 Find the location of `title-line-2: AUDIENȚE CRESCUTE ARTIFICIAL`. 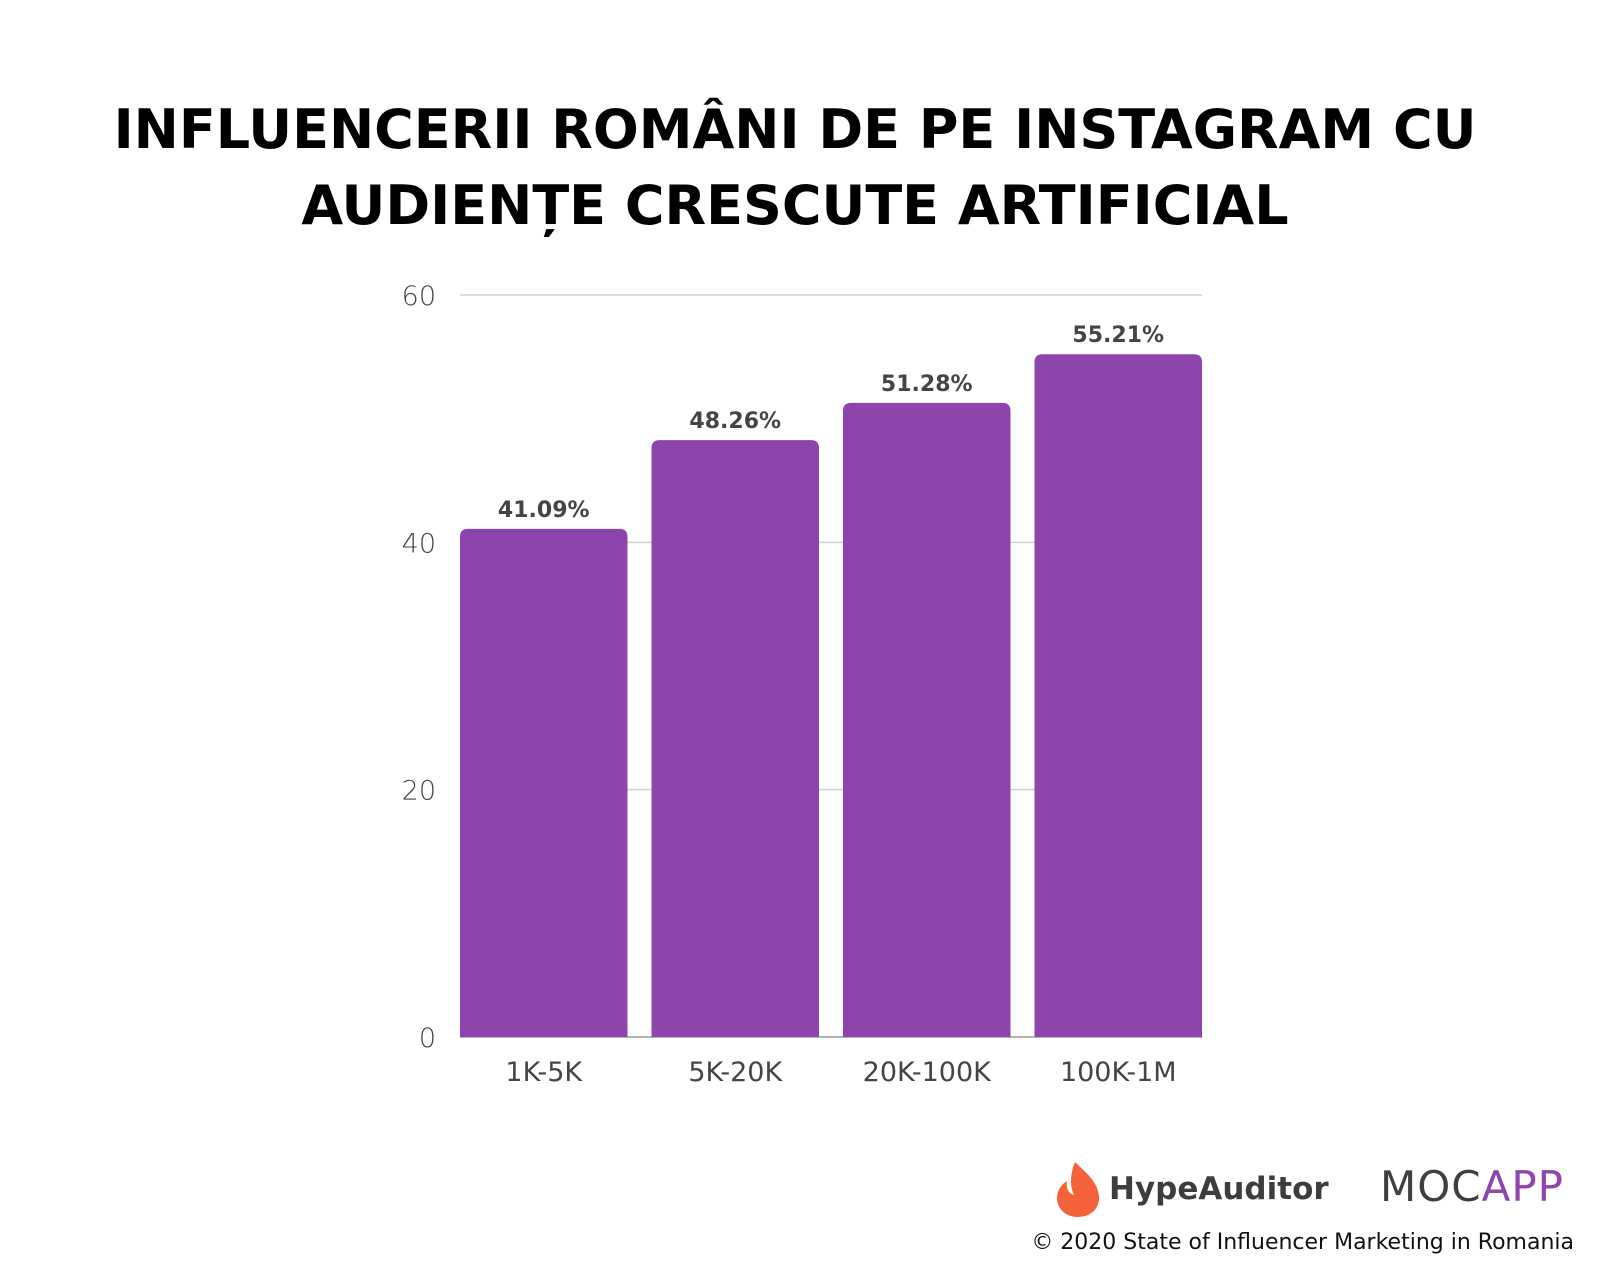

title-line-2: AUDIENȚE CRESCUTE ARTIFICIAL is located at coordinates (795, 205).